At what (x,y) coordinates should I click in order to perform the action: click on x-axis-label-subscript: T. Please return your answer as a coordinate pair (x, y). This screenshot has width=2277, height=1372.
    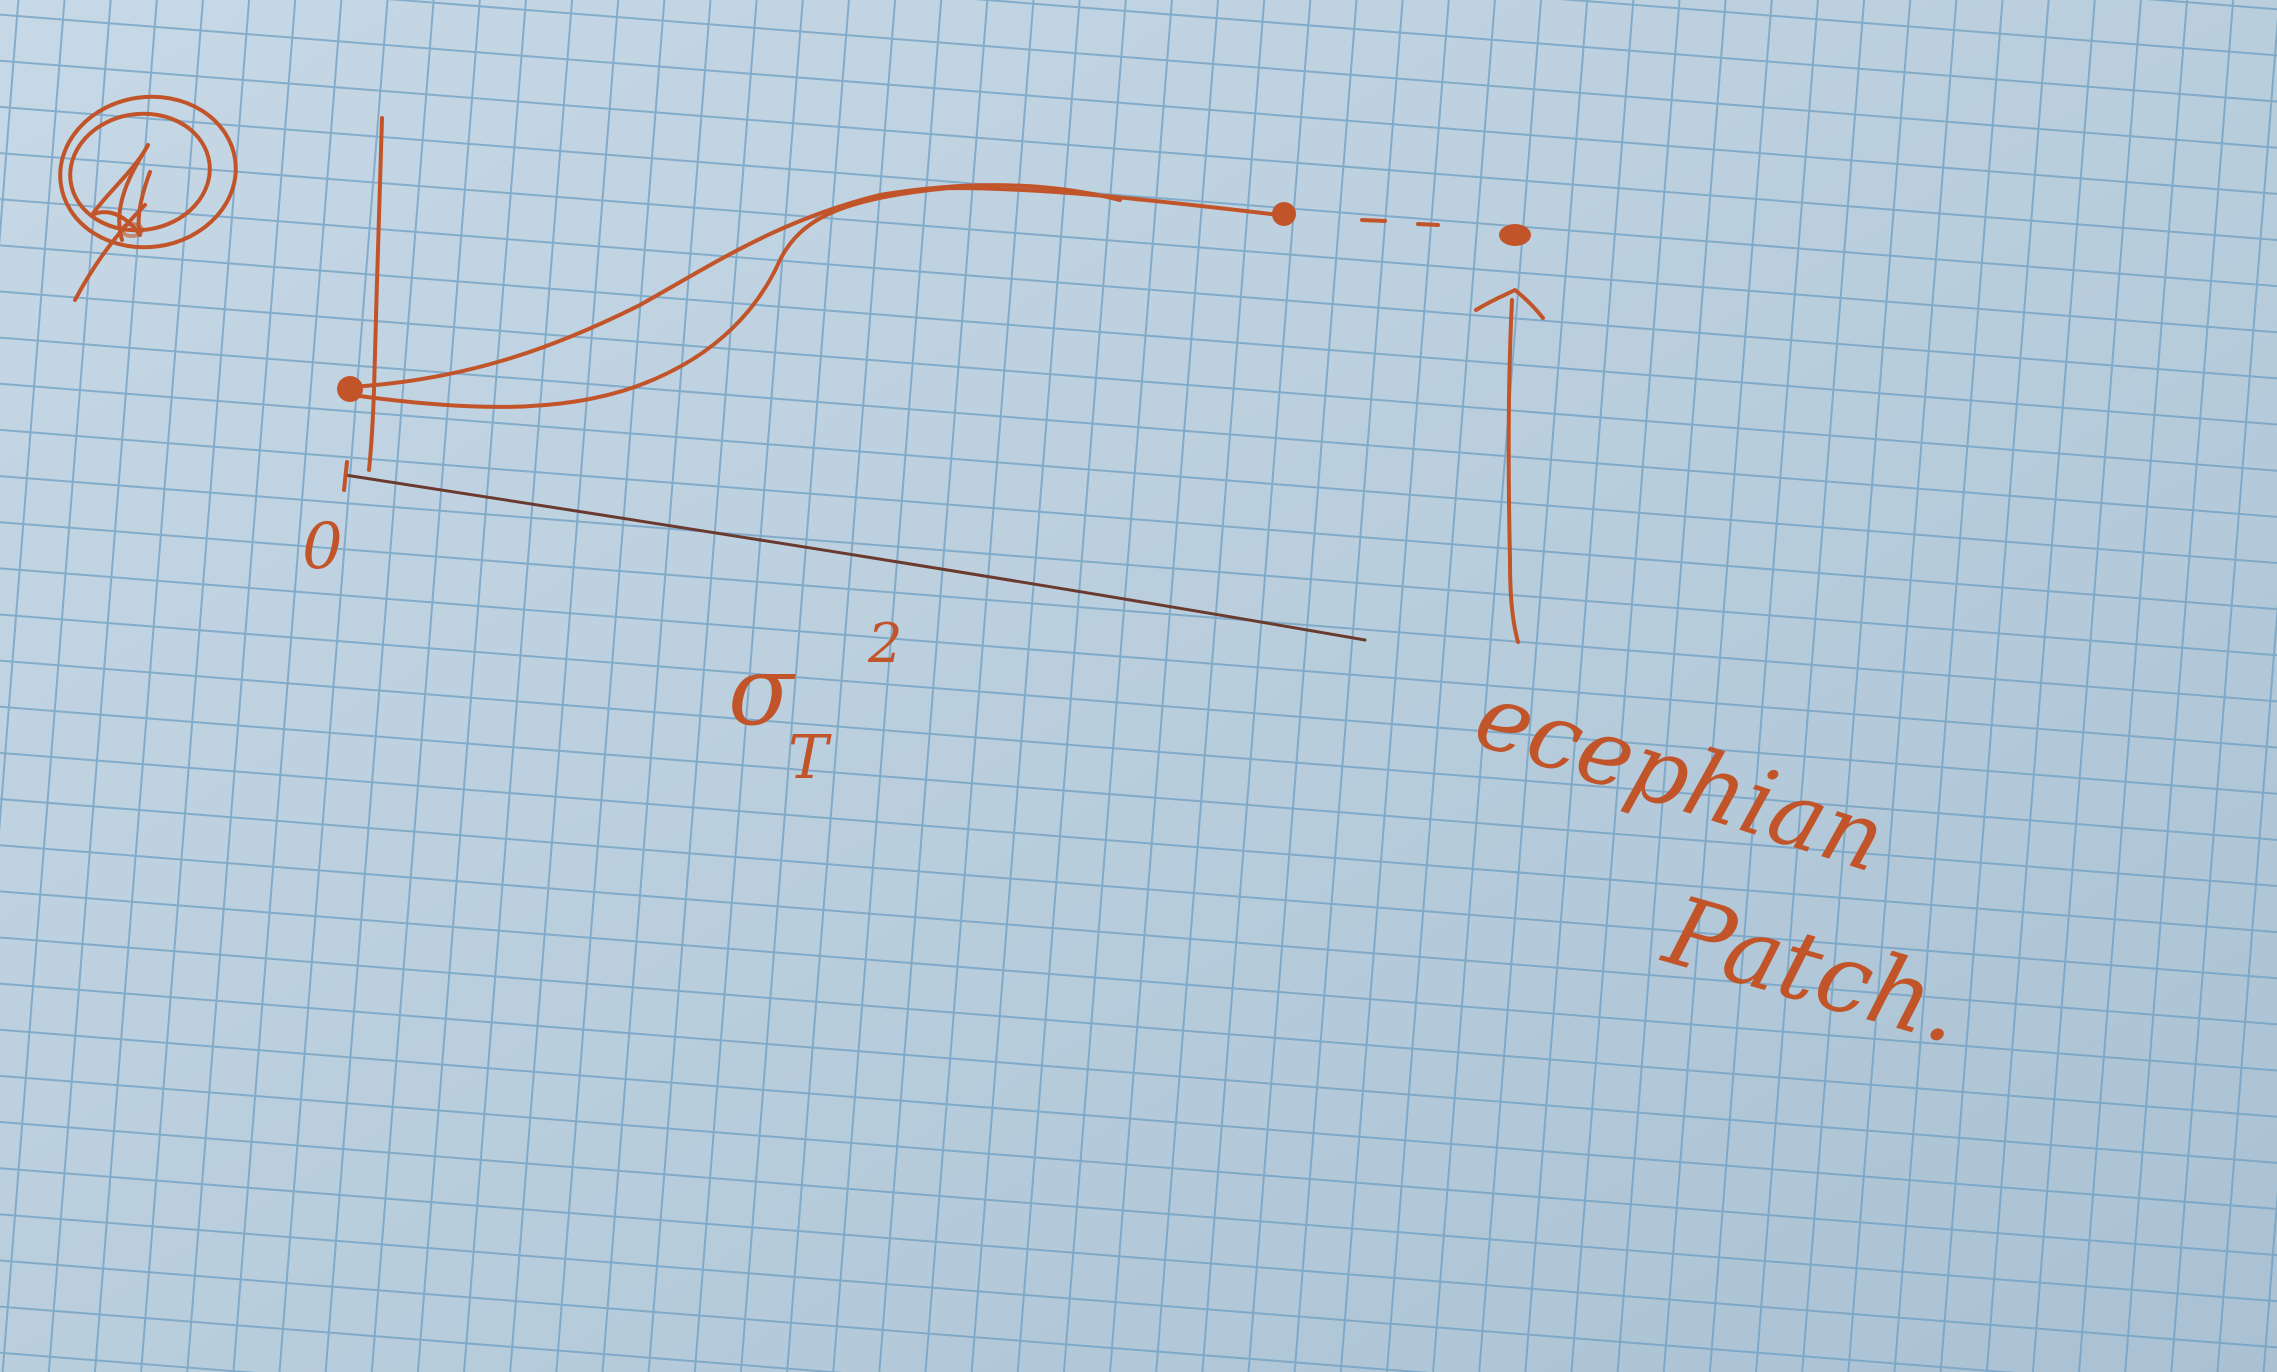
    Looking at the image, I should click on (810, 758).